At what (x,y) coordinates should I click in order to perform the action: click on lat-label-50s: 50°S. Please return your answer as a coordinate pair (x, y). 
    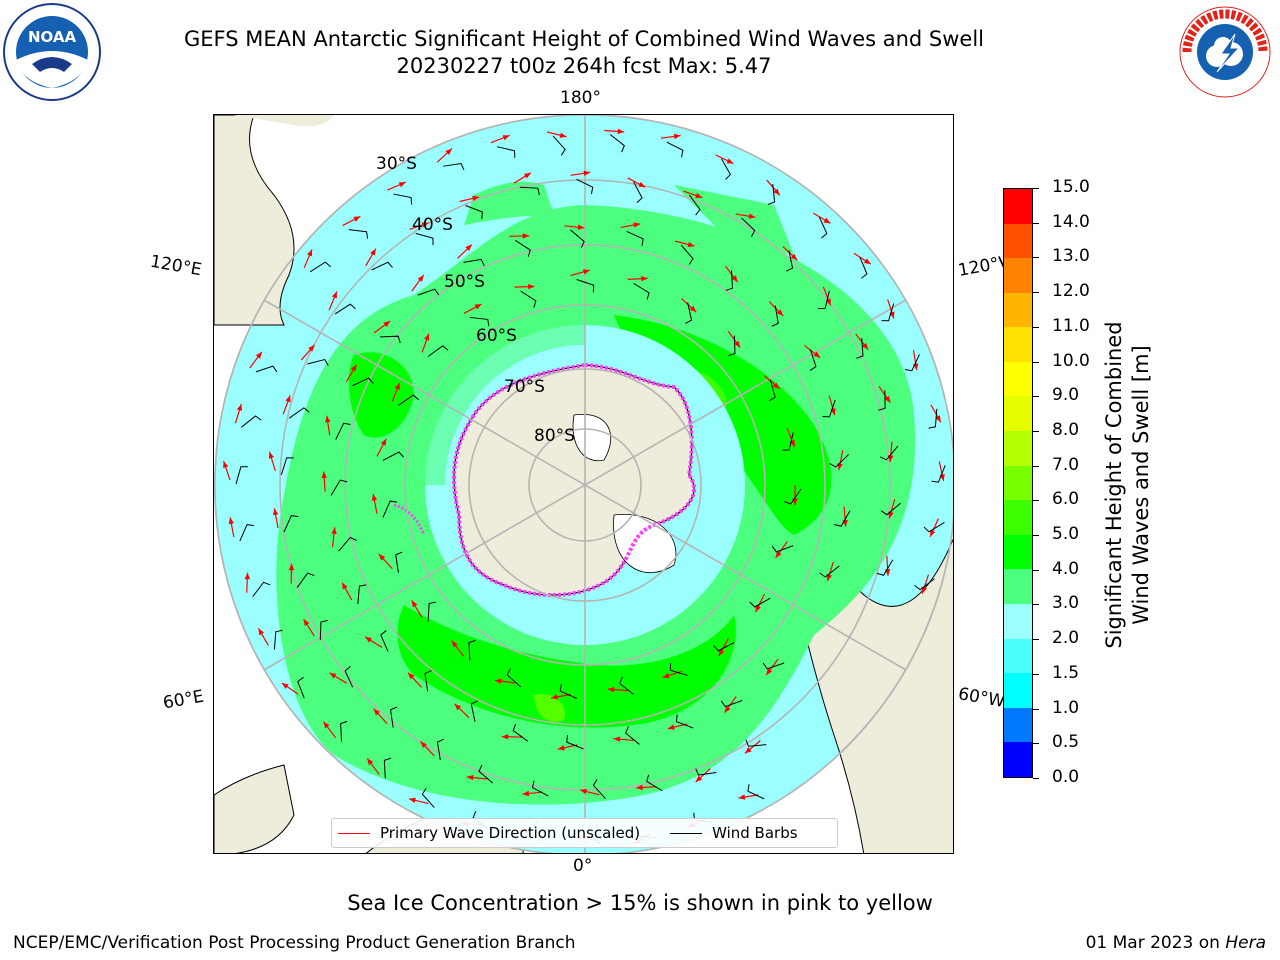
    Looking at the image, I should click on (464, 282).